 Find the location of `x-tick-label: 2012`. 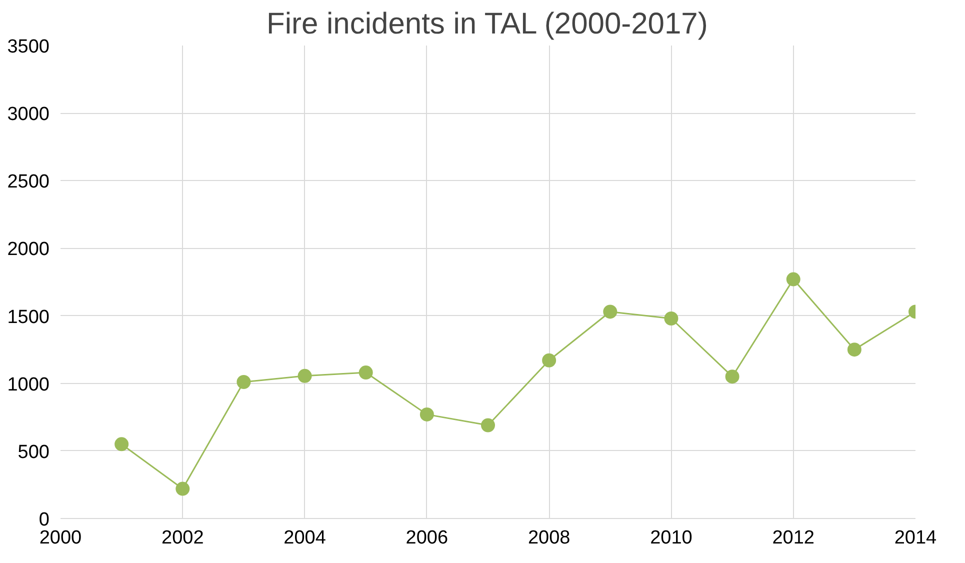

x-tick-label: 2012 is located at coordinates (793, 538).